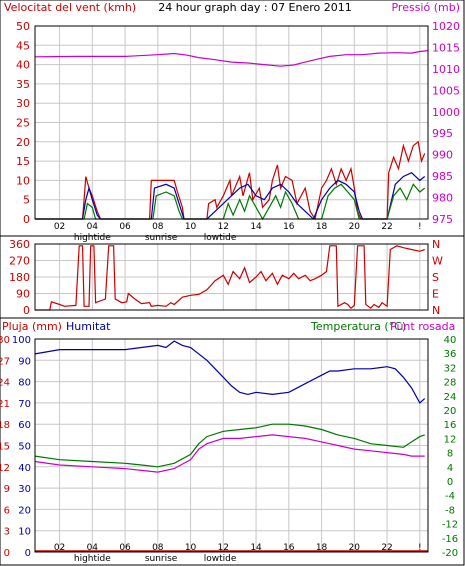  What do you see at coordinates (28, 553) in the screenshot?
I see `humidity-tick-label: 0` at bounding box center [28, 553].